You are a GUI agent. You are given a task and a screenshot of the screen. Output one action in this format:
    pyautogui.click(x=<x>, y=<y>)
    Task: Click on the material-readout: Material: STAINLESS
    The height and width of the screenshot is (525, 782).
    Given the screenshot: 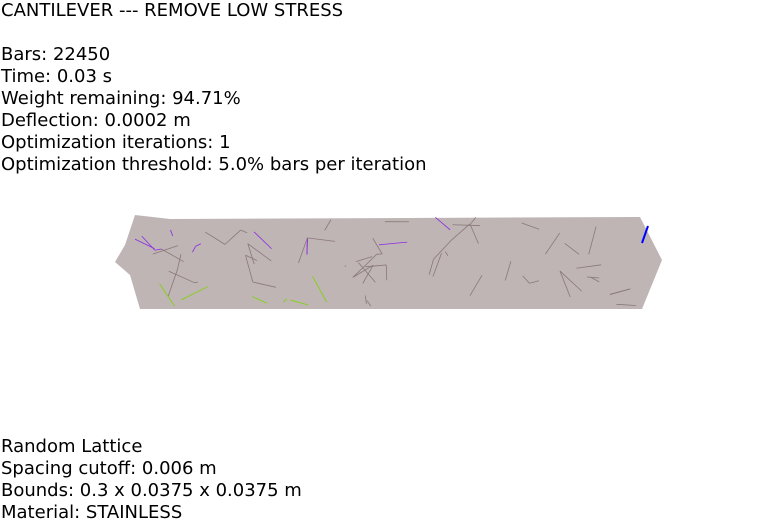 What is the action you would take?
    pyautogui.click(x=92, y=512)
    